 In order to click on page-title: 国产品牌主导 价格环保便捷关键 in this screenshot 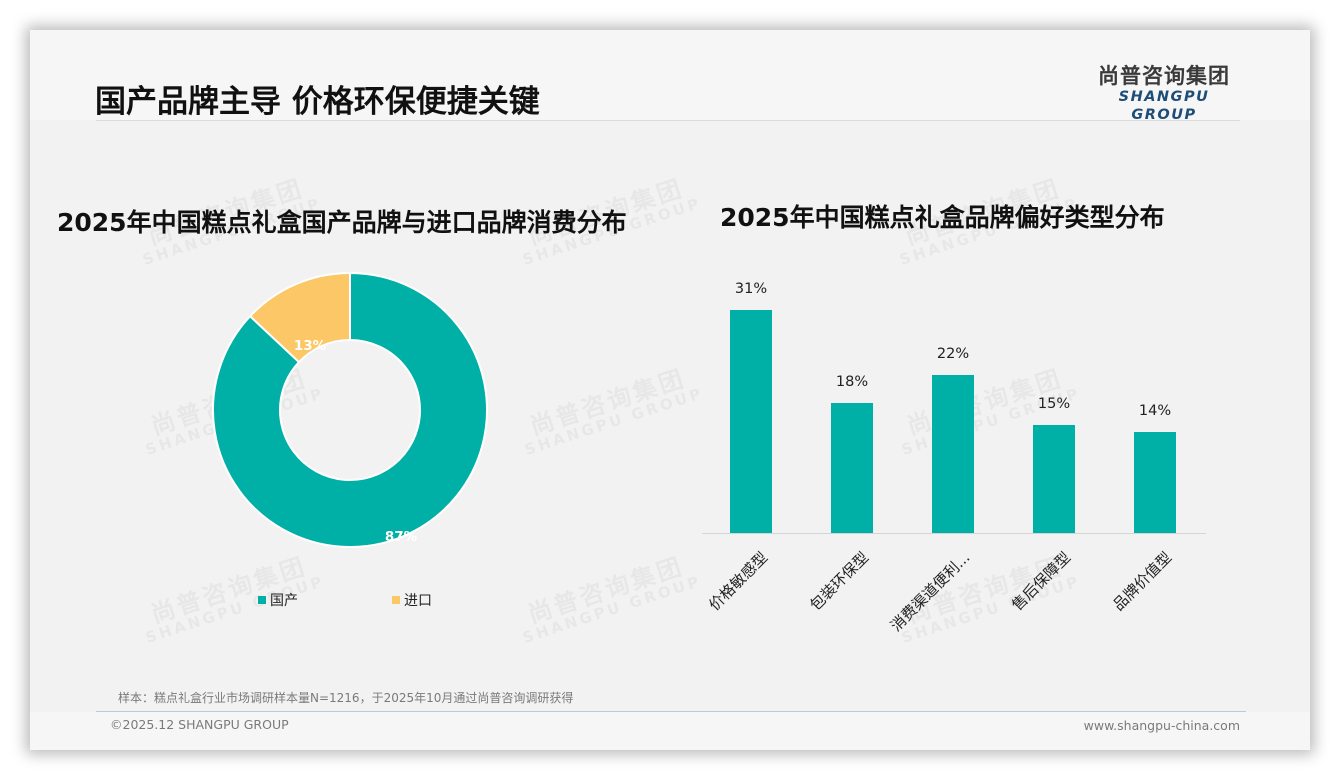, I will do `click(317, 102)`.